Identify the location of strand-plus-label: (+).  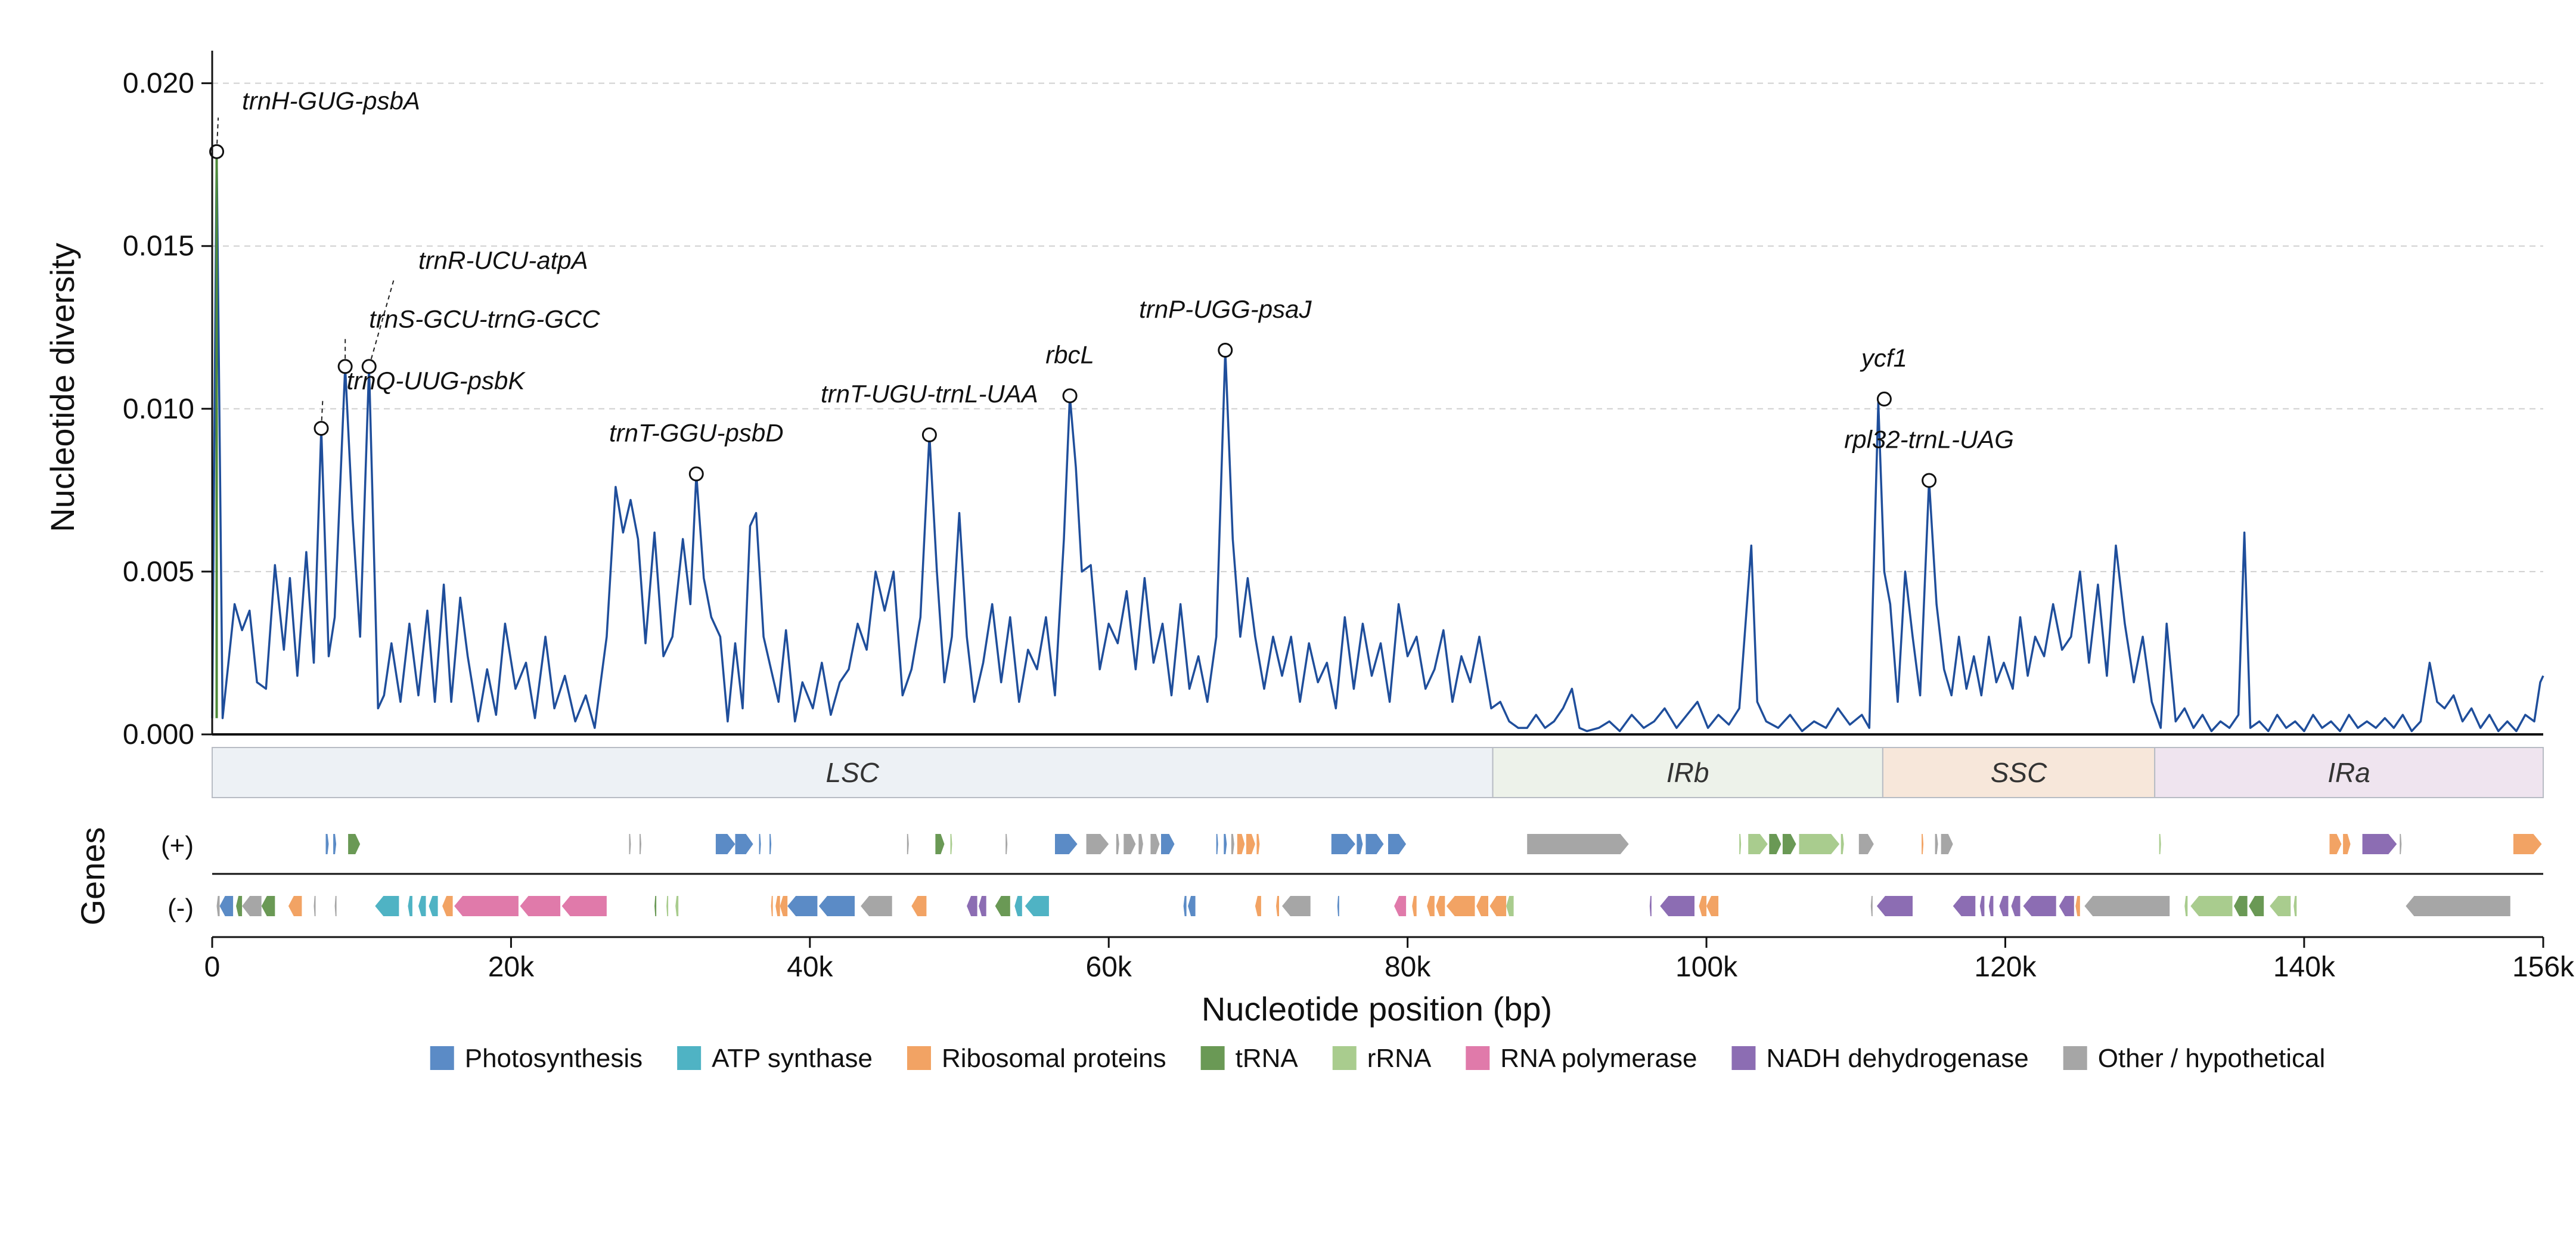
(177, 845).